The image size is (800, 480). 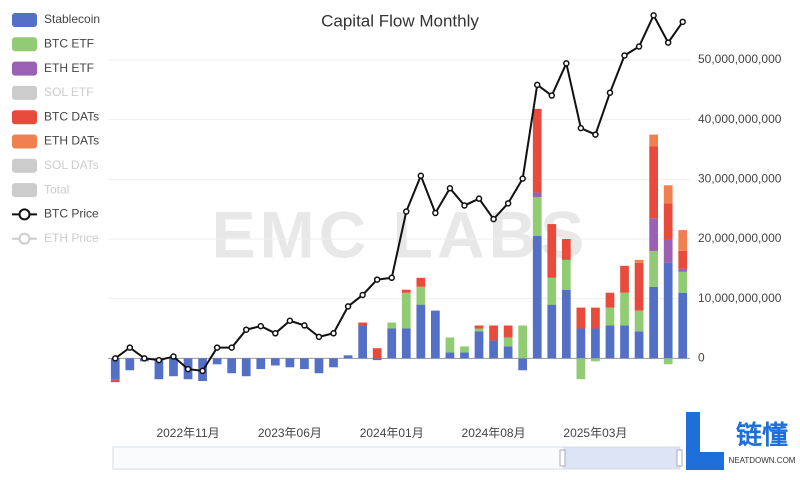 What do you see at coordinates (595, 433) in the screenshot?
I see `x-tick-label: 2025年03月` at bounding box center [595, 433].